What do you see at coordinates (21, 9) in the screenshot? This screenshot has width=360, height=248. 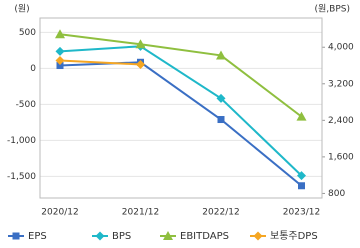 I see `y-axis-label: (원)` at bounding box center [21, 9].